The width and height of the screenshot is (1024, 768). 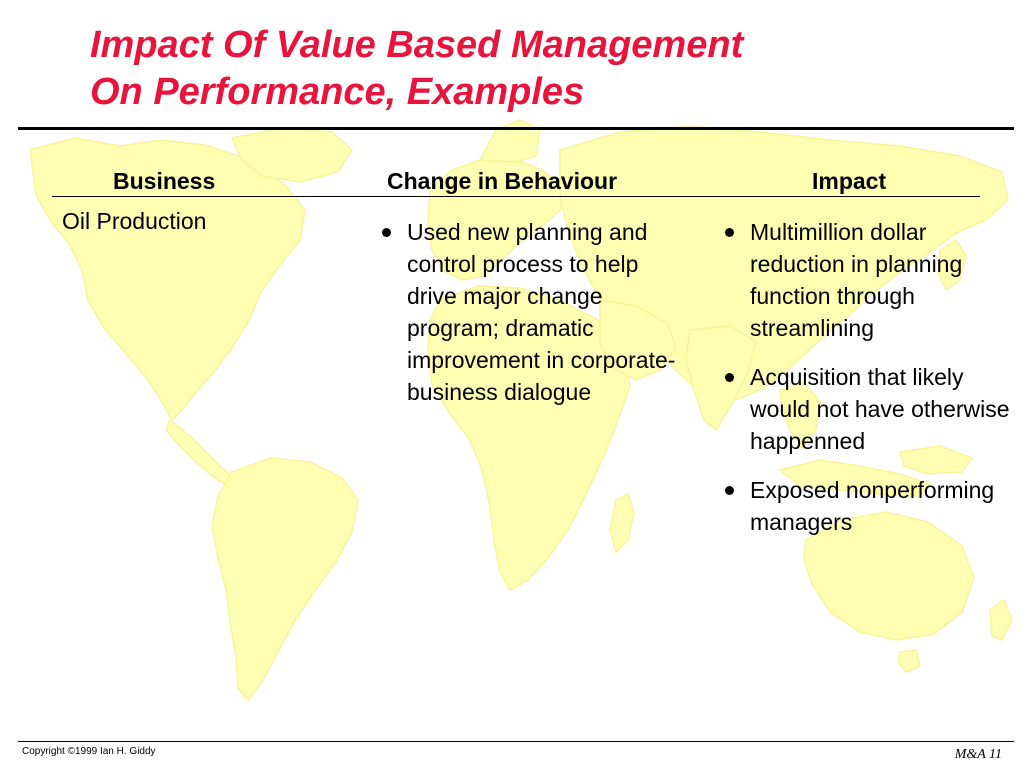 I want to click on arabia-shape, so click(x=638, y=340).